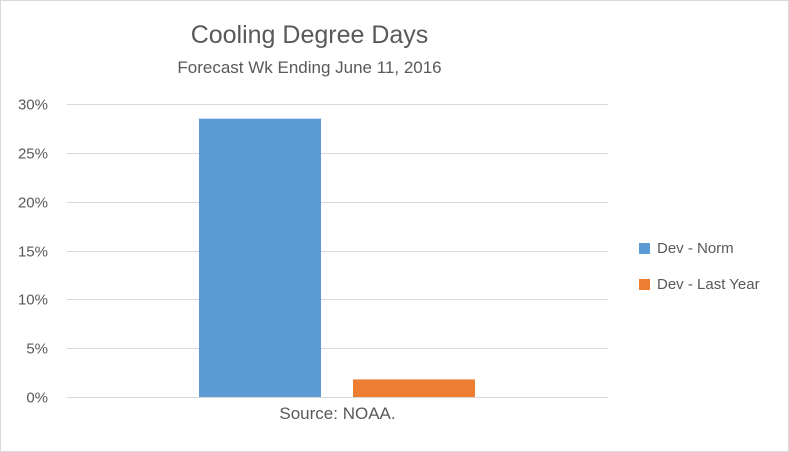  I want to click on bar-dev-last-year, so click(414, 388).